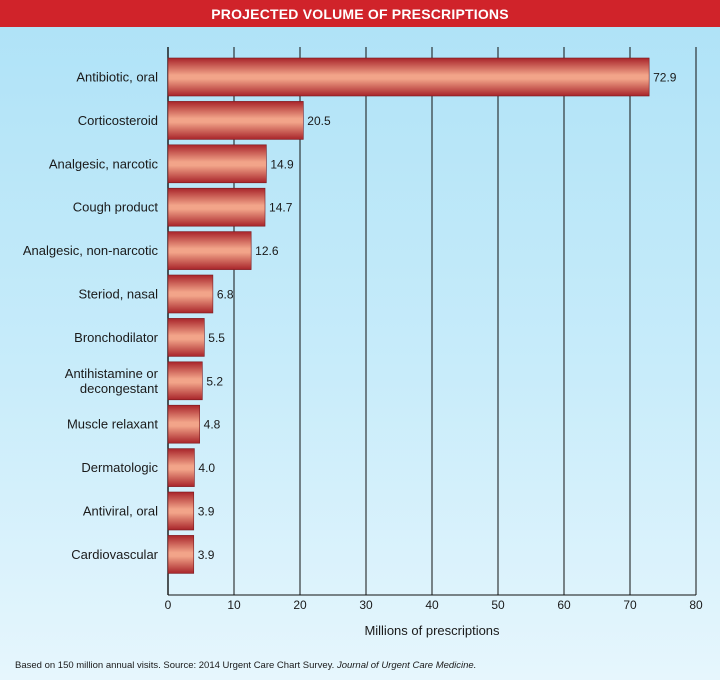 This screenshot has height=680, width=720. What do you see at coordinates (118, 120) in the screenshot?
I see `category-label: Corticosteroid` at bounding box center [118, 120].